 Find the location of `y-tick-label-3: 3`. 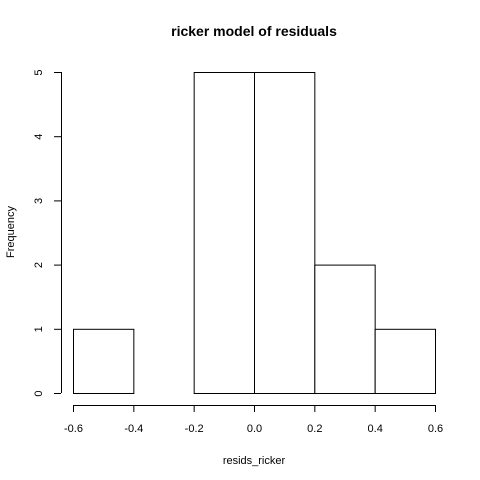

y-tick-label-3: 3 is located at coordinates (39, 201).